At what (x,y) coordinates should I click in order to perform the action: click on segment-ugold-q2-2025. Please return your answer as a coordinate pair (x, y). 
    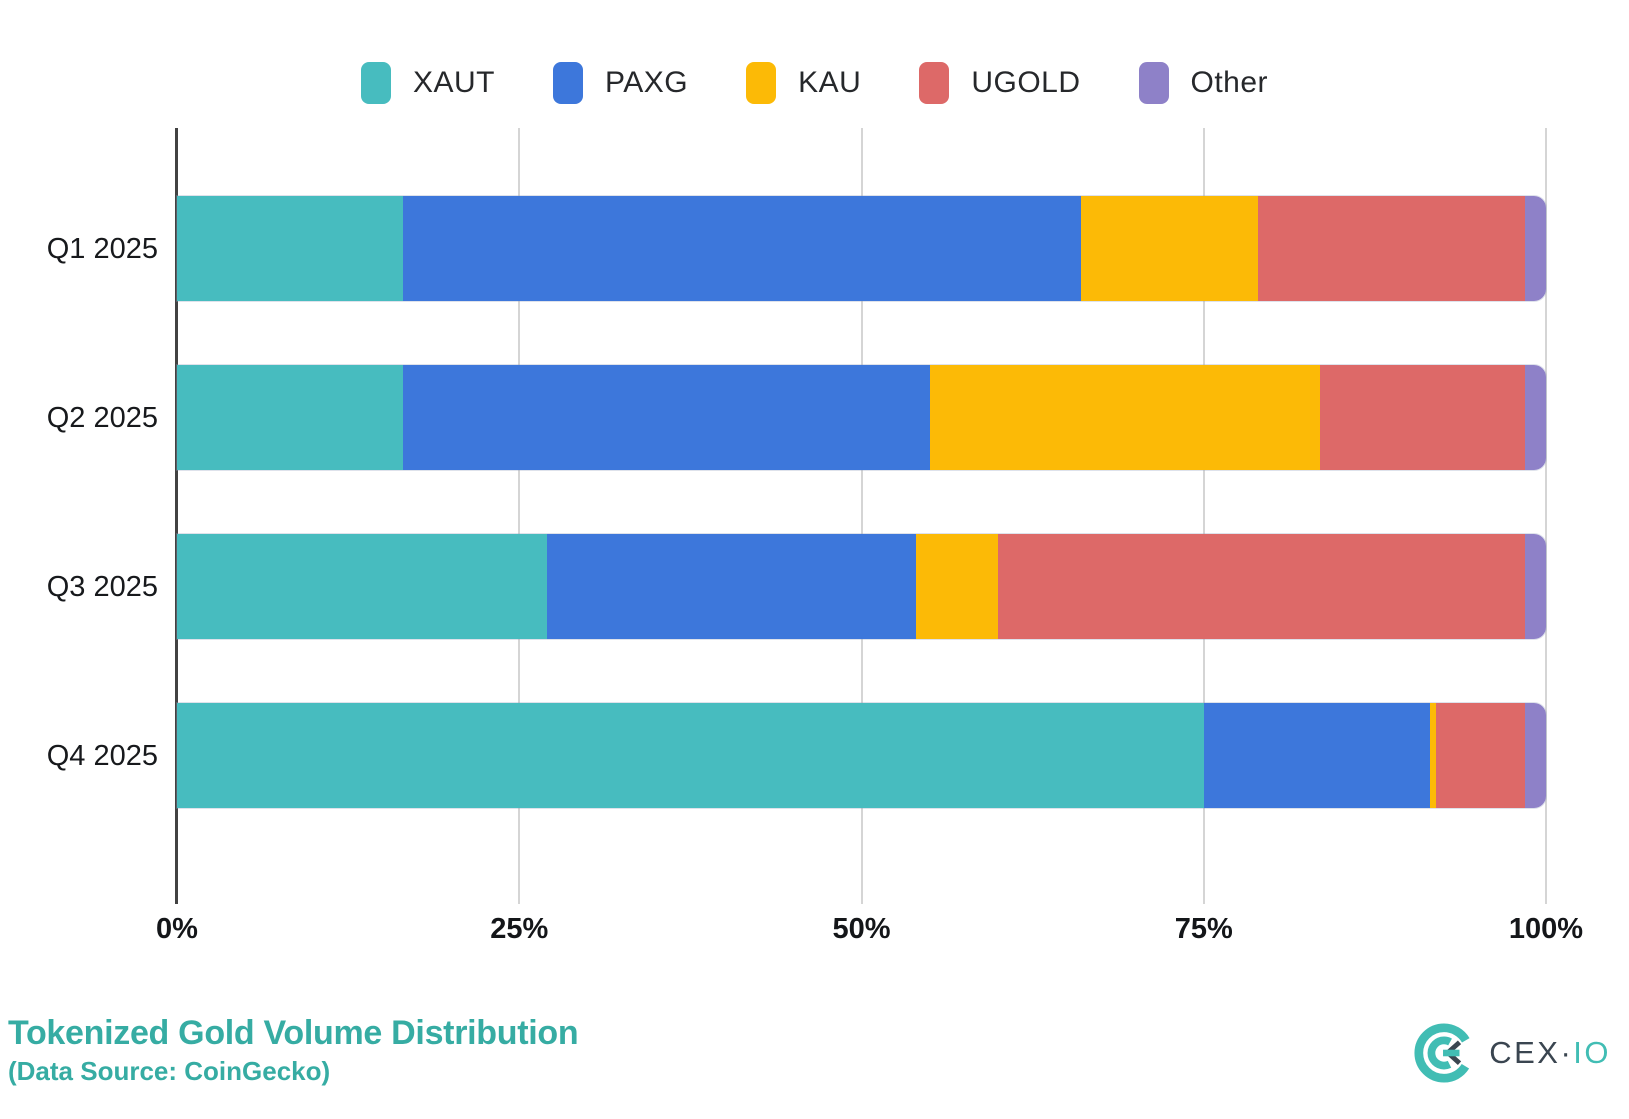
    Looking at the image, I should click on (1423, 417).